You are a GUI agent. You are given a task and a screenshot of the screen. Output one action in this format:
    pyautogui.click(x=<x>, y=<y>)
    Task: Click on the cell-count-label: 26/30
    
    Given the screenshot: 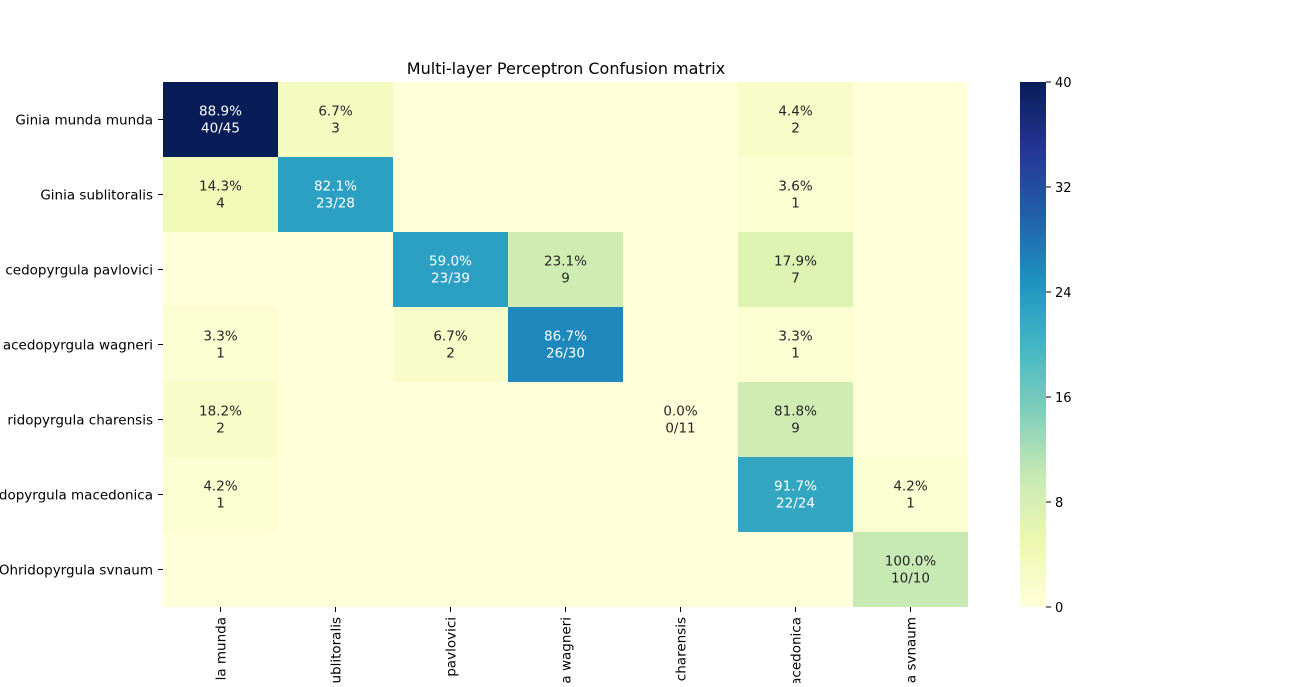 What is the action you would take?
    pyautogui.click(x=565, y=354)
    